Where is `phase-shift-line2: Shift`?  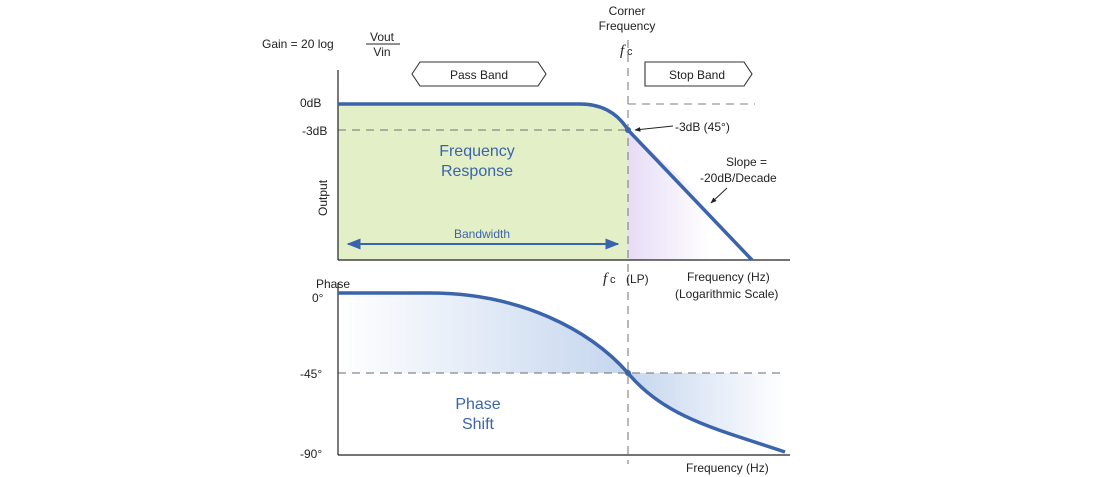 phase-shift-line2: Shift is located at coordinates (478, 424).